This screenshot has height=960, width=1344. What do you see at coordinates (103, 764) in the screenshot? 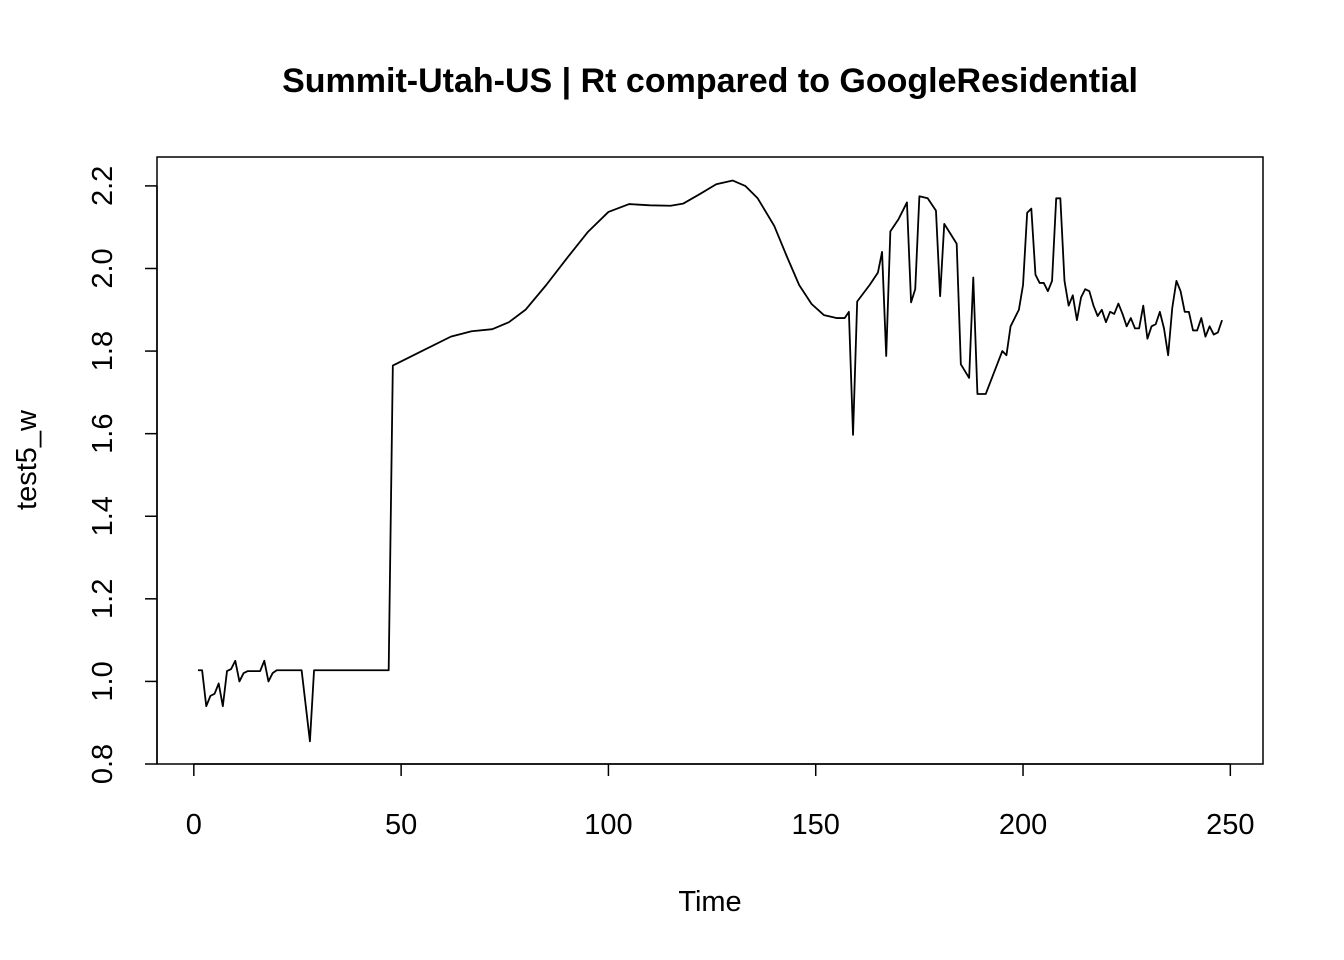
I see `y-tick-label: 0.8` at bounding box center [103, 764].